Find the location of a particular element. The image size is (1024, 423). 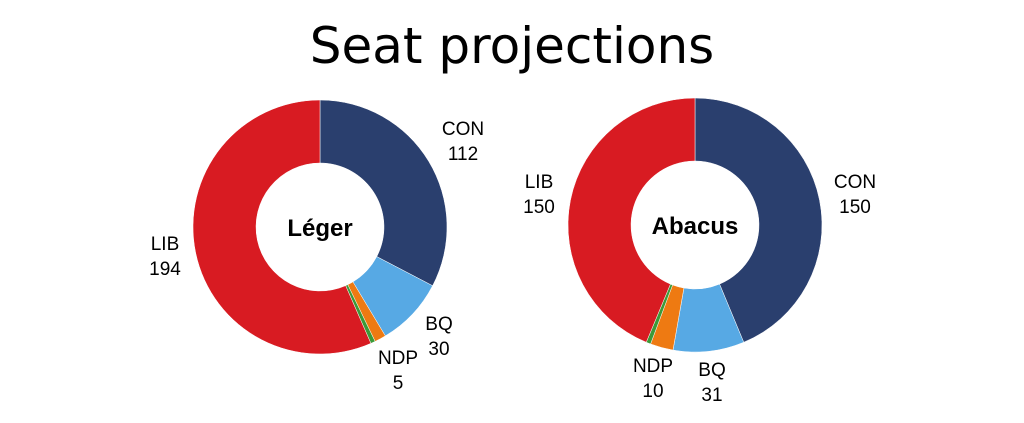

slice-value-ndp: 10 is located at coordinates (652, 391).